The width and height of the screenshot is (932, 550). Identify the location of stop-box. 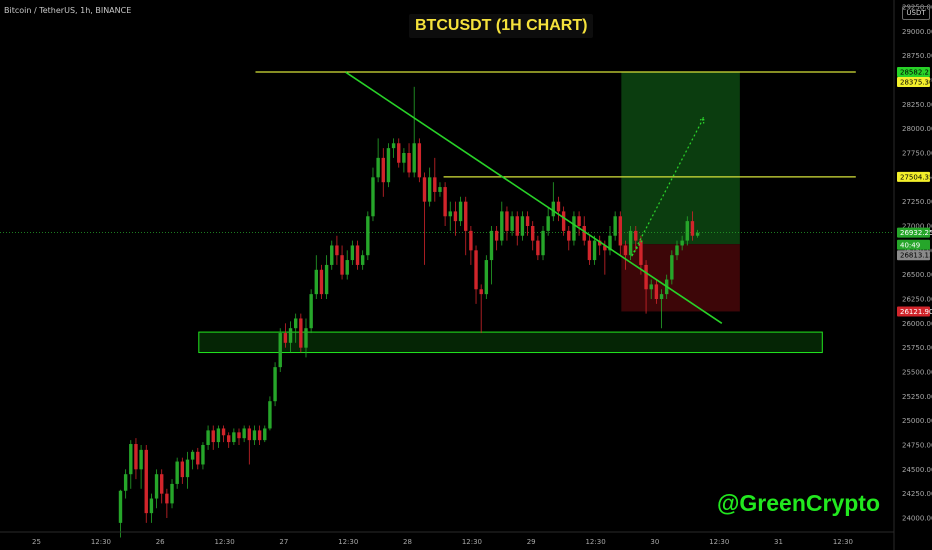
(680, 278).